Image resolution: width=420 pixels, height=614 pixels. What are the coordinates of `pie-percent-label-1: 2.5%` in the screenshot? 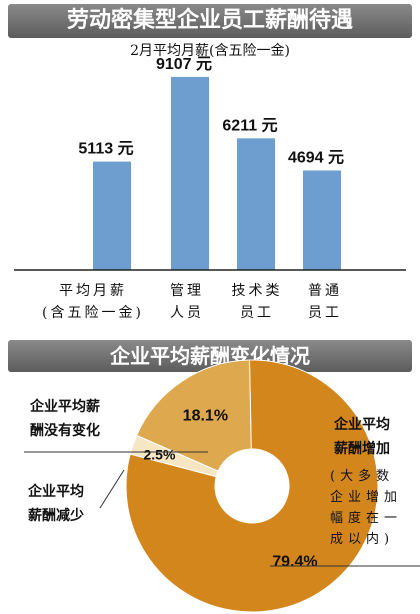 It's located at (159, 454).